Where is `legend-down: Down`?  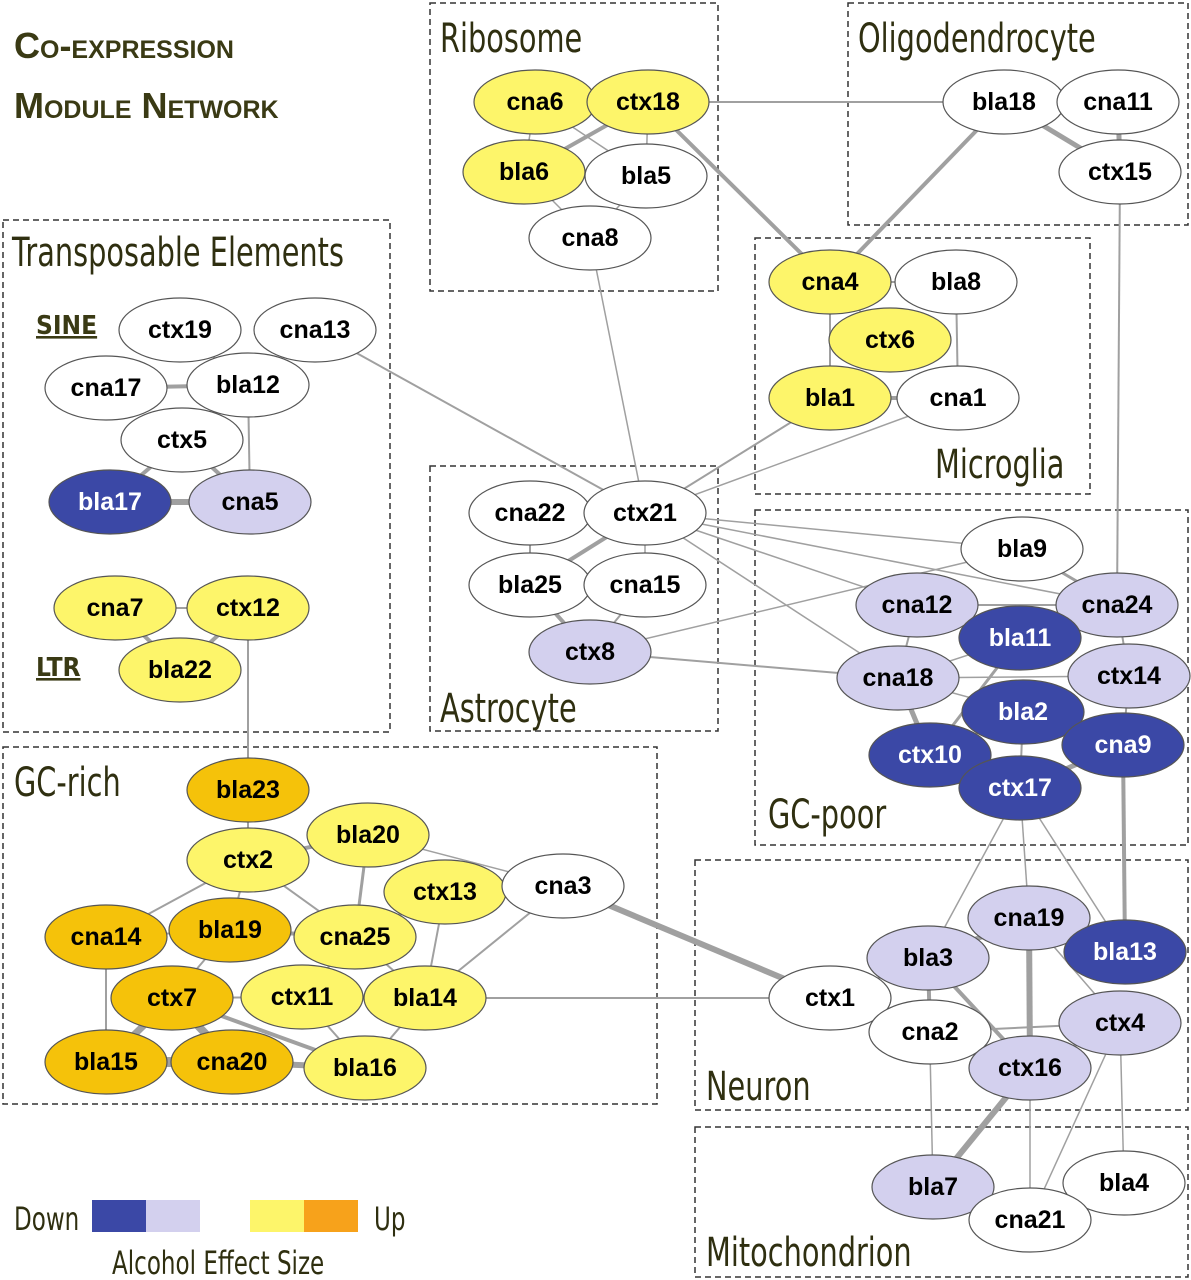
legend-down: Down is located at coordinates (46, 1219).